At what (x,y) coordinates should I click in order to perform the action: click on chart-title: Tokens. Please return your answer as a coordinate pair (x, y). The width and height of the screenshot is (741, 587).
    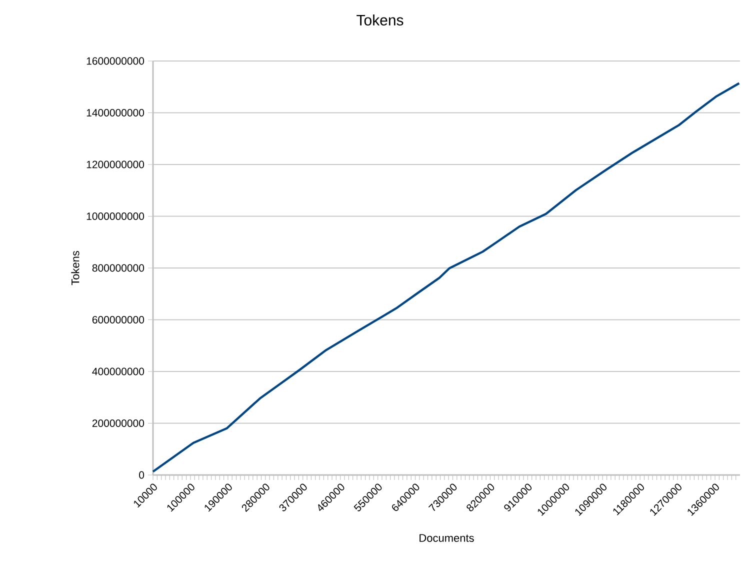
    Looking at the image, I should click on (380, 20).